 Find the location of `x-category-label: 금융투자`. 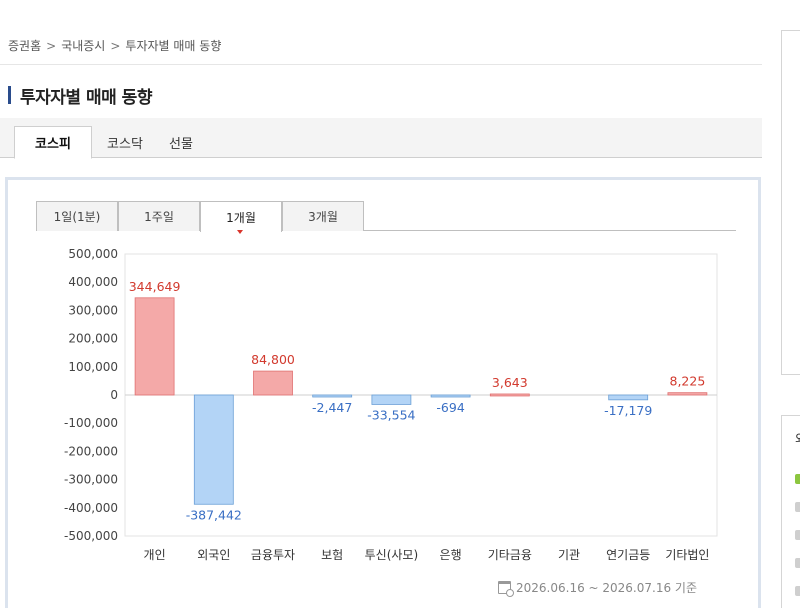

x-category-label: 금융투자 is located at coordinates (273, 555).